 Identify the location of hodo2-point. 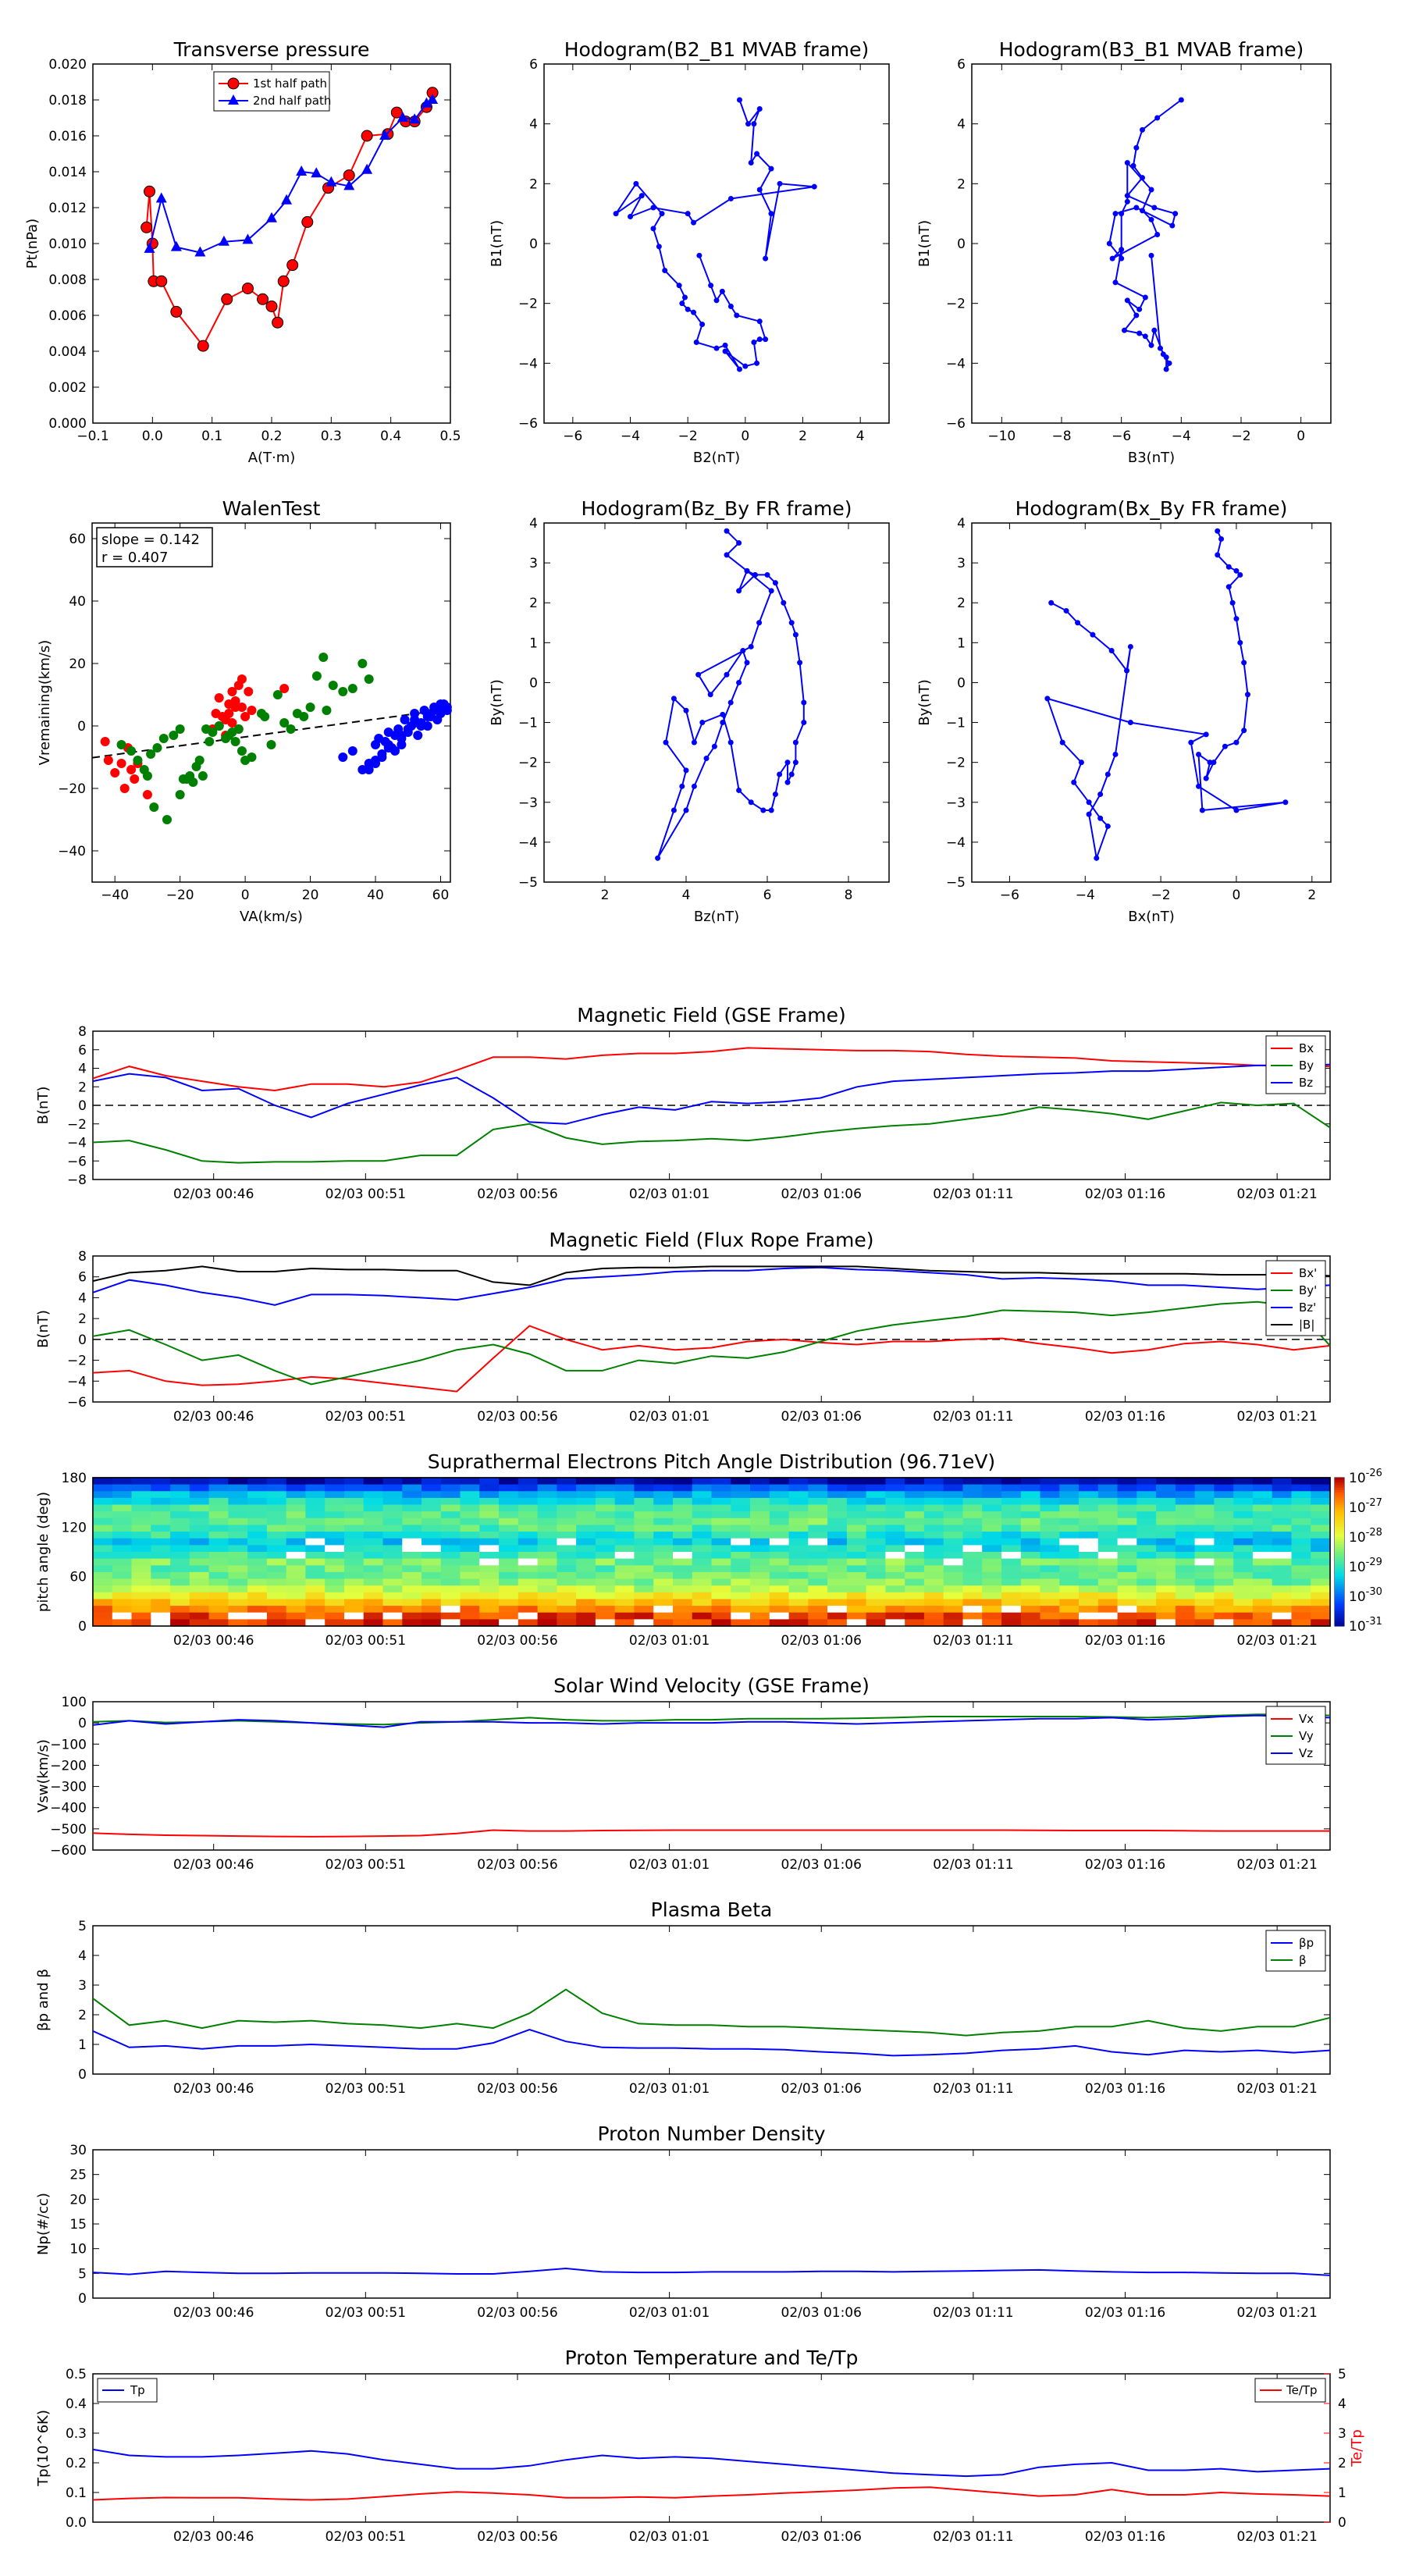
(1151, 345).